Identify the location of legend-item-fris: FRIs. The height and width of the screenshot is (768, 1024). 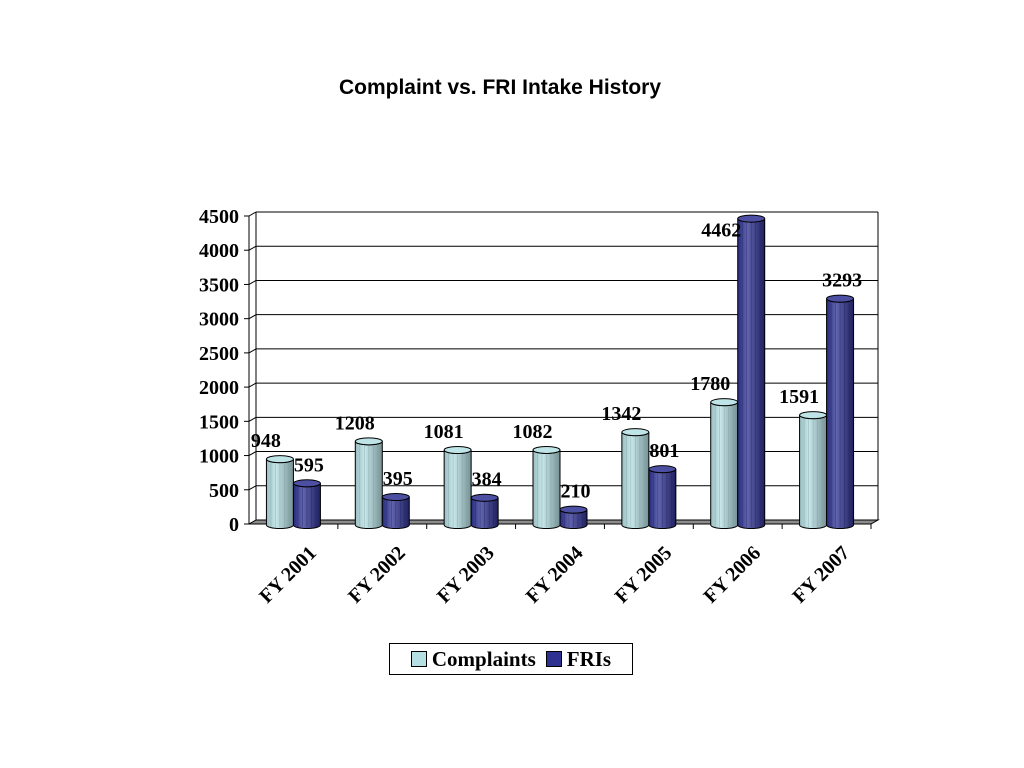
(578, 659).